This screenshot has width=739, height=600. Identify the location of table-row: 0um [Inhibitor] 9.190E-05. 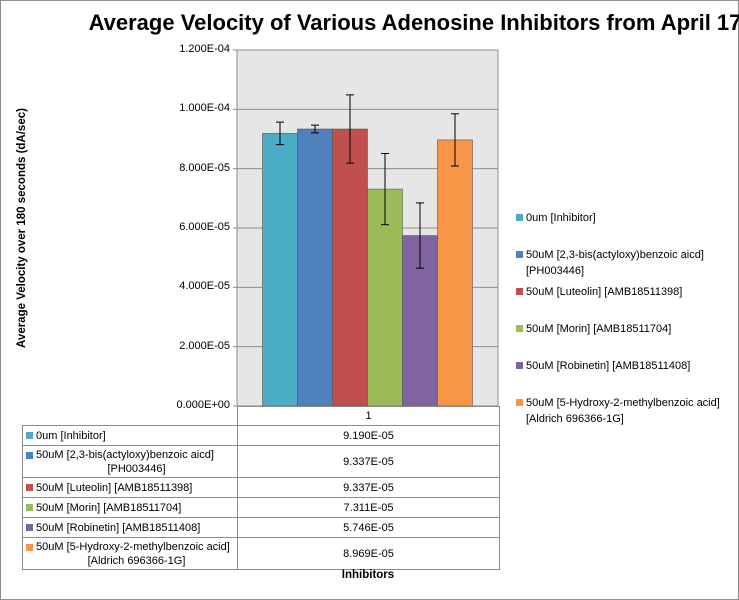
(261, 435).